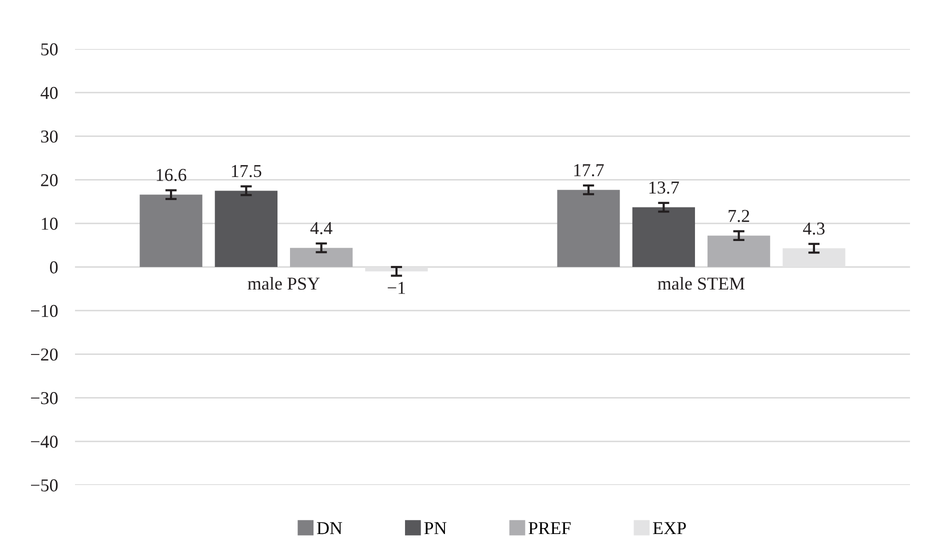 The image size is (932, 545). What do you see at coordinates (284, 283) in the screenshot?
I see `x-tick-label: male PSY` at bounding box center [284, 283].